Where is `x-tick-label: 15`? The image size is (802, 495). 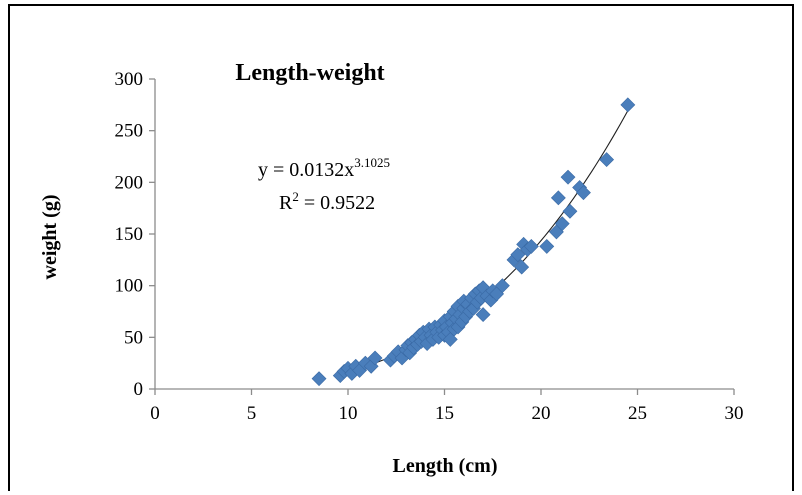
x-tick-label: 15 is located at coordinates (444, 413).